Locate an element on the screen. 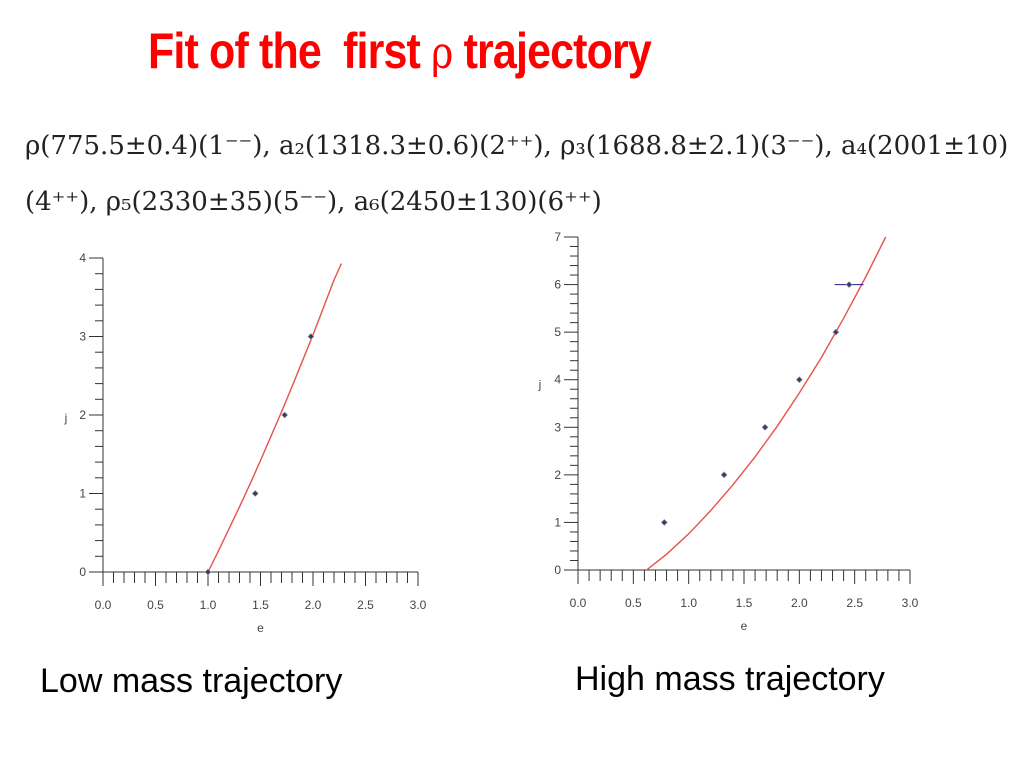 This screenshot has height=768, width=1024. title-suffix: trajectory is located at coordinates (552, 51).